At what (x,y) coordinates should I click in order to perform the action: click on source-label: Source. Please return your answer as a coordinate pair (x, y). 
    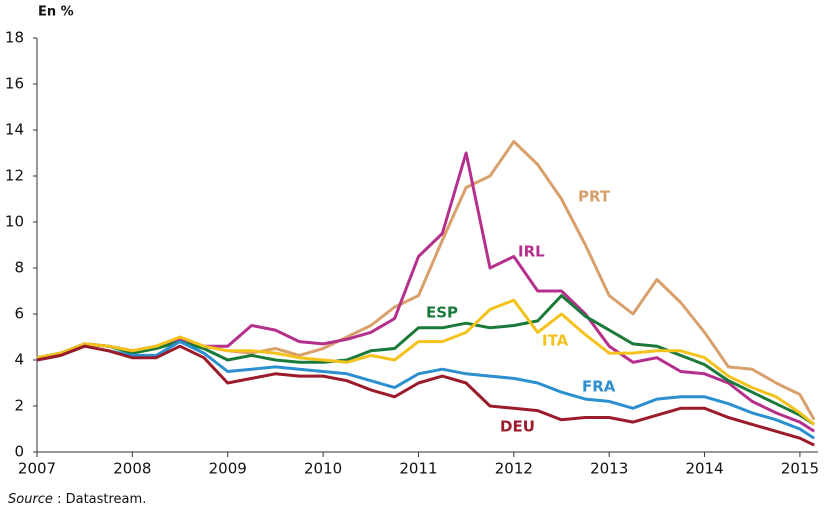
    Looking at the image, I should click on (30, 499).